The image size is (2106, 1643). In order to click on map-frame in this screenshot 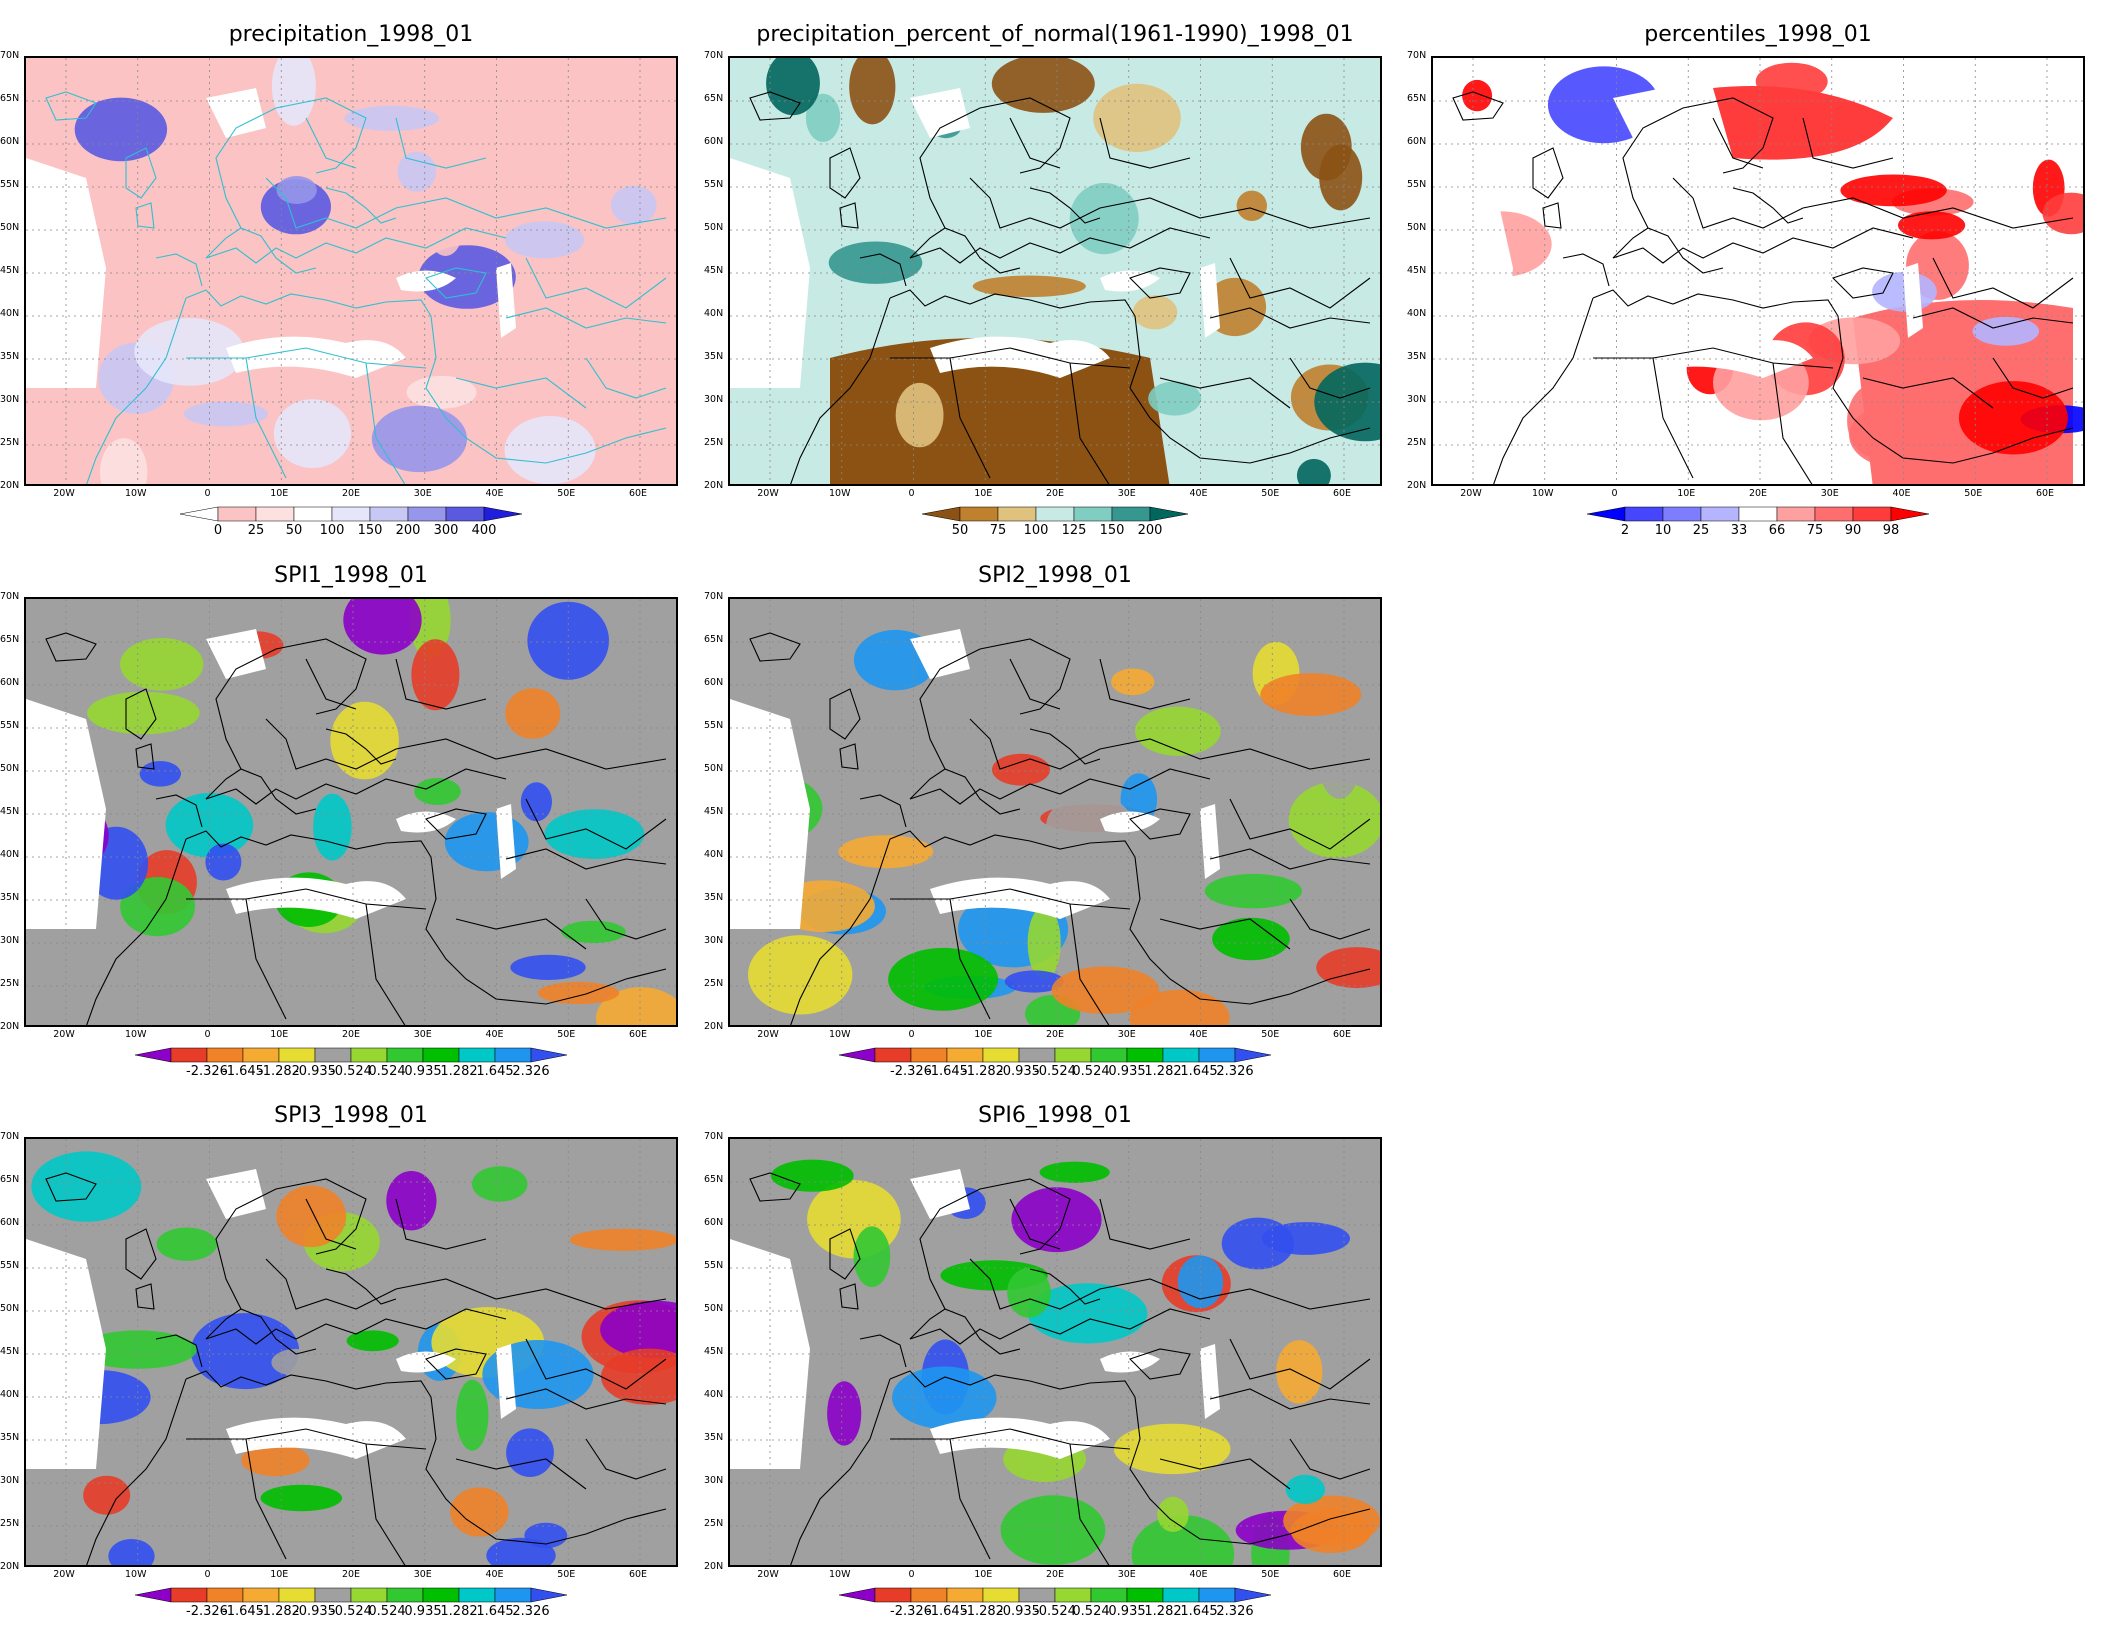, I will do `click(1055, 812)`.